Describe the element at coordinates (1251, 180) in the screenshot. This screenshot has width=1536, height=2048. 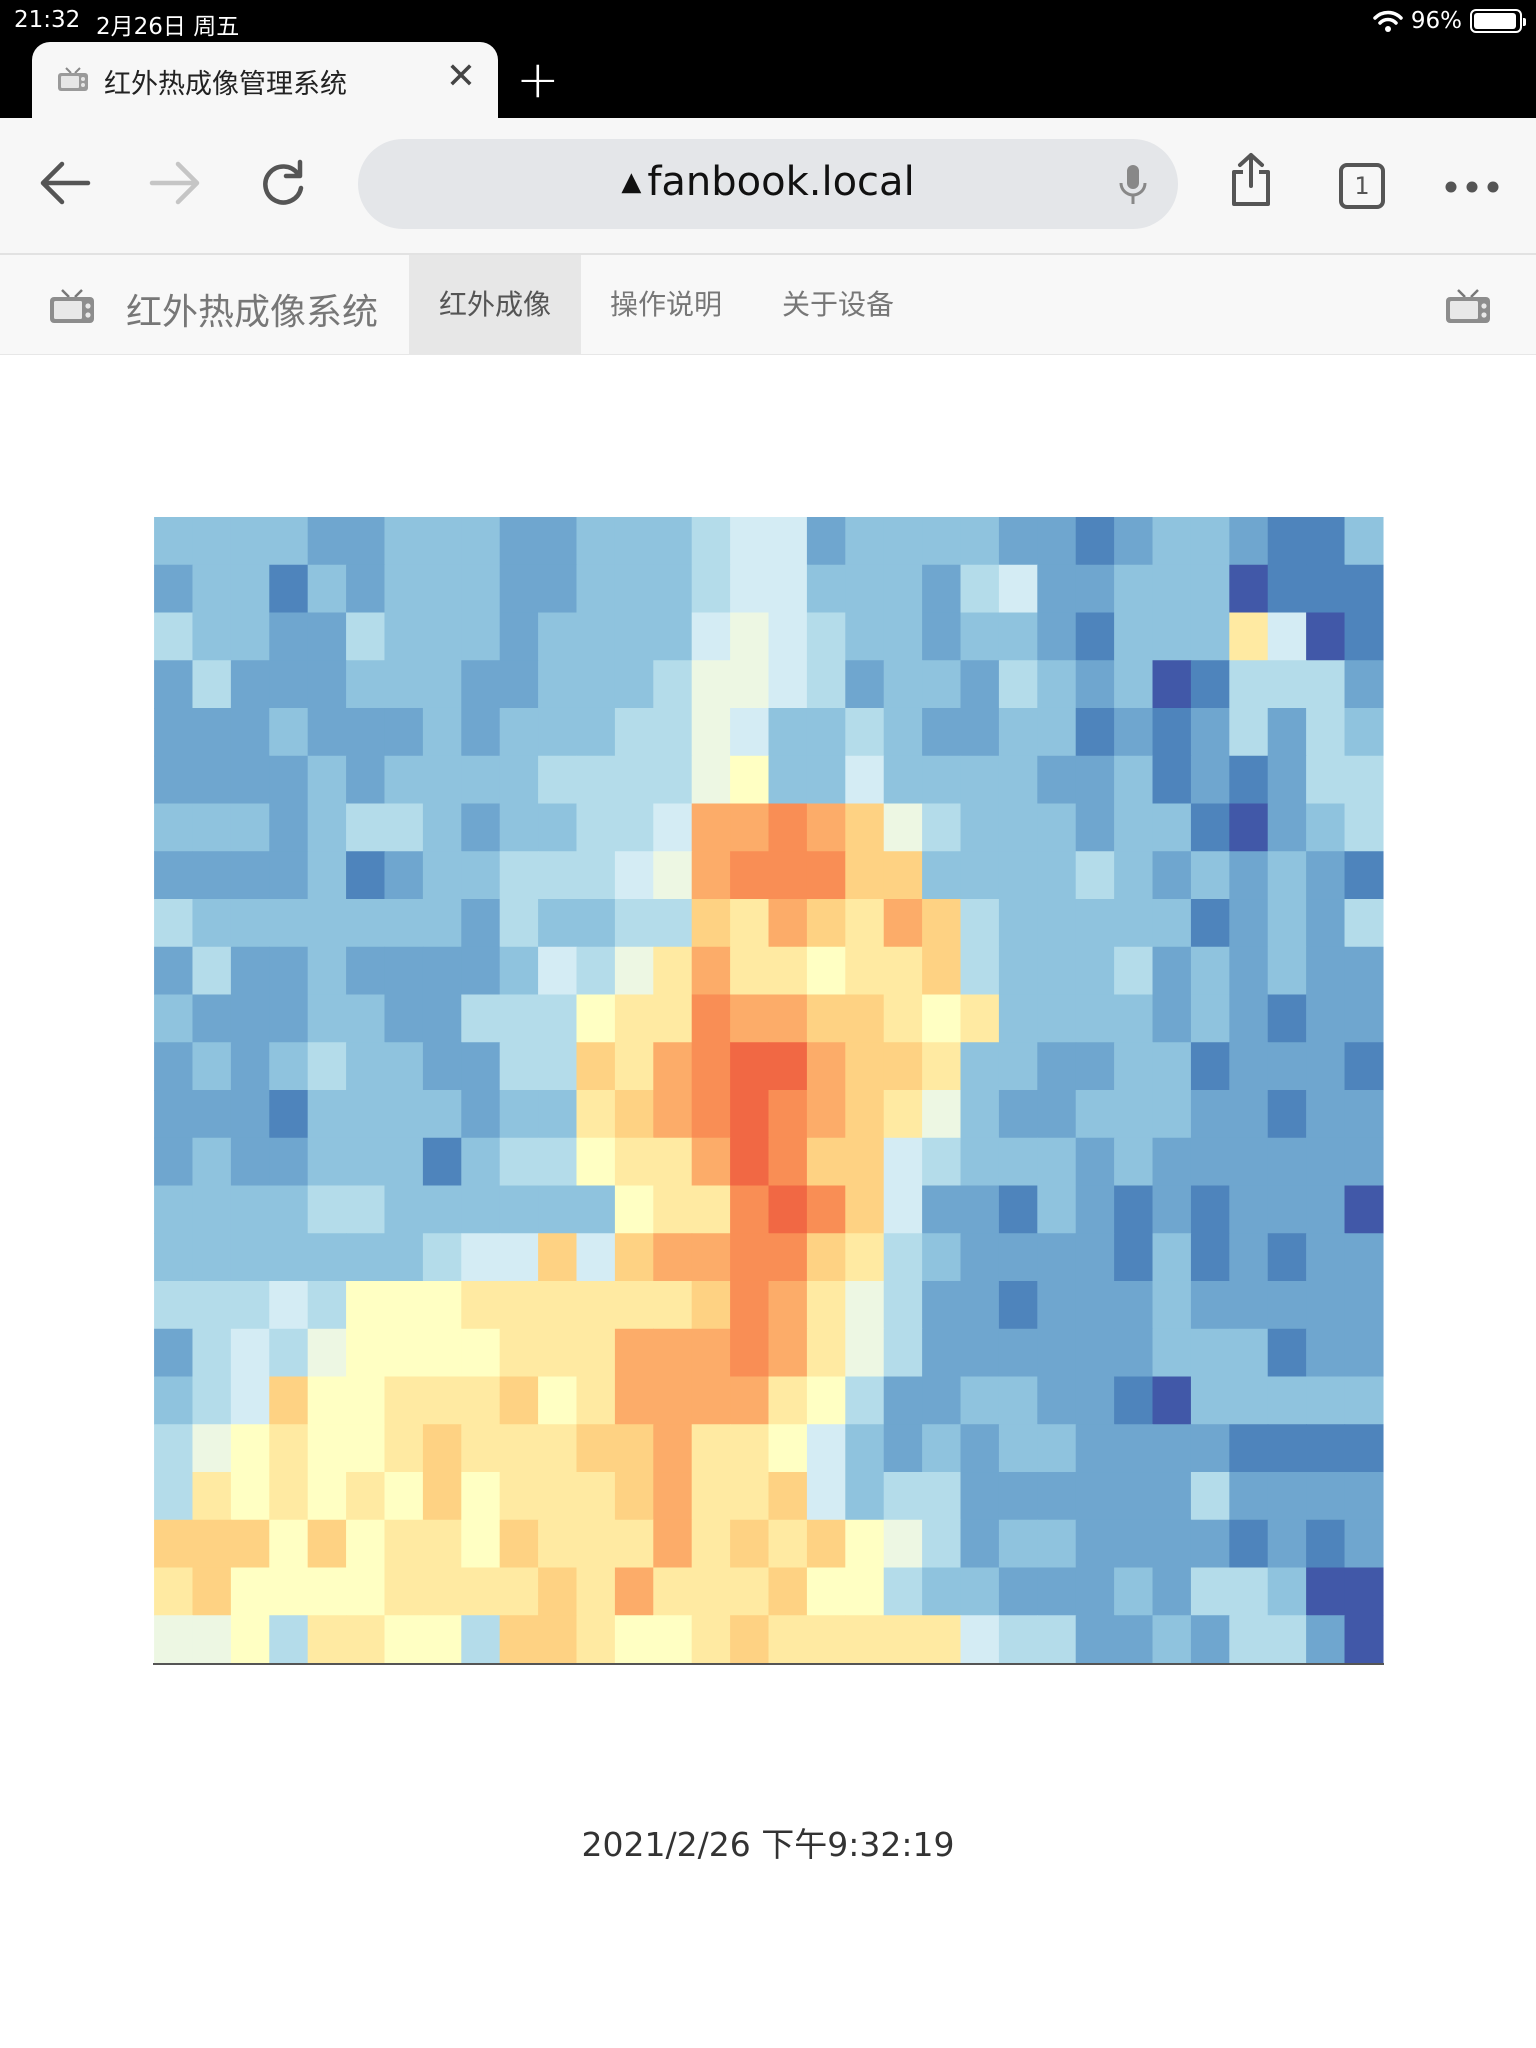
I see `share-icon` at that location.